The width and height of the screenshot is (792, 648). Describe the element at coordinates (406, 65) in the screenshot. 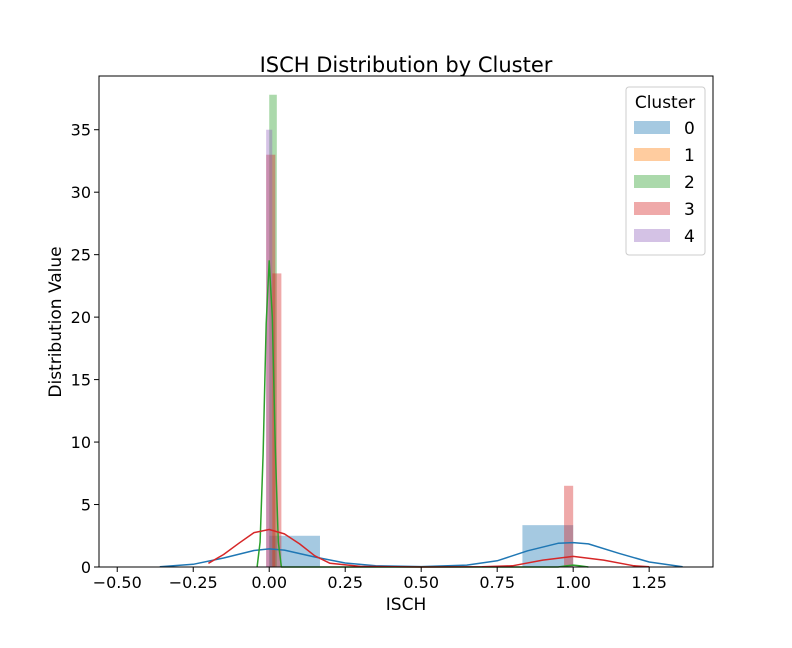

I see `chart-title: ISCH Distribution by Cluster` at that location.